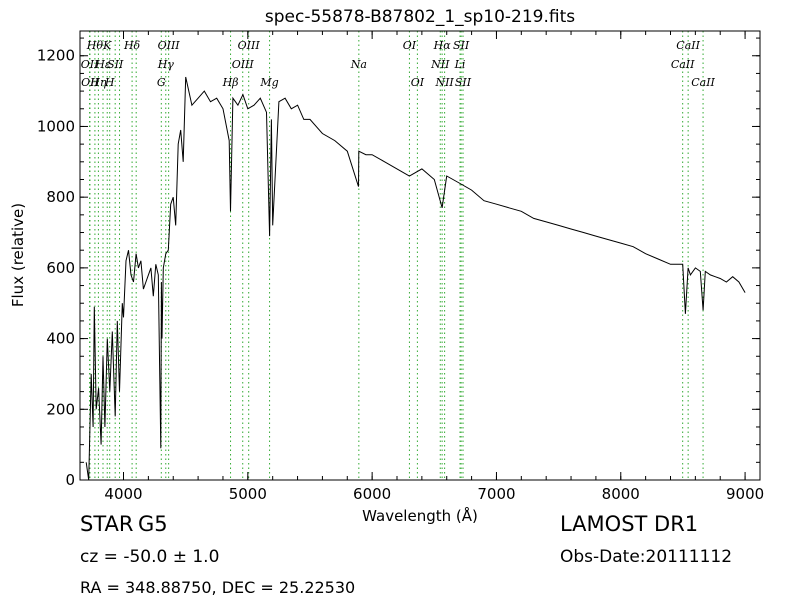 The height and width of the screenshot is (600, 800). What do you see at coordinates (621, 494) in the screenshot?
I see `x-tick-label-4: 8000` at bounding box center [621, 494].